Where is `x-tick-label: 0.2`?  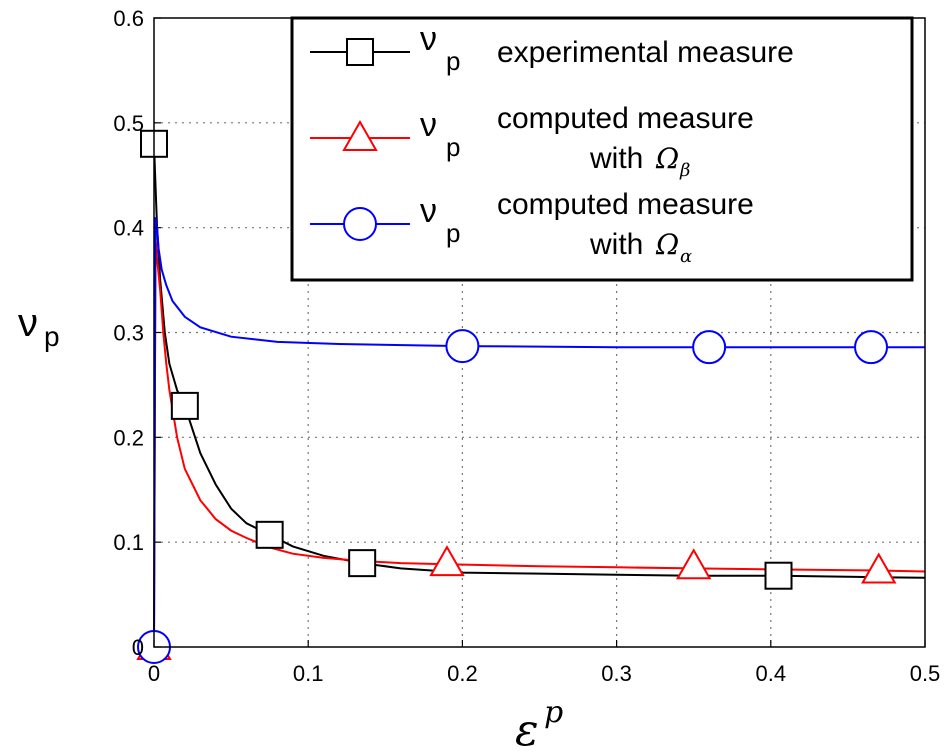
x-tick-label: 0.2 is located at coordinates (462, 673).